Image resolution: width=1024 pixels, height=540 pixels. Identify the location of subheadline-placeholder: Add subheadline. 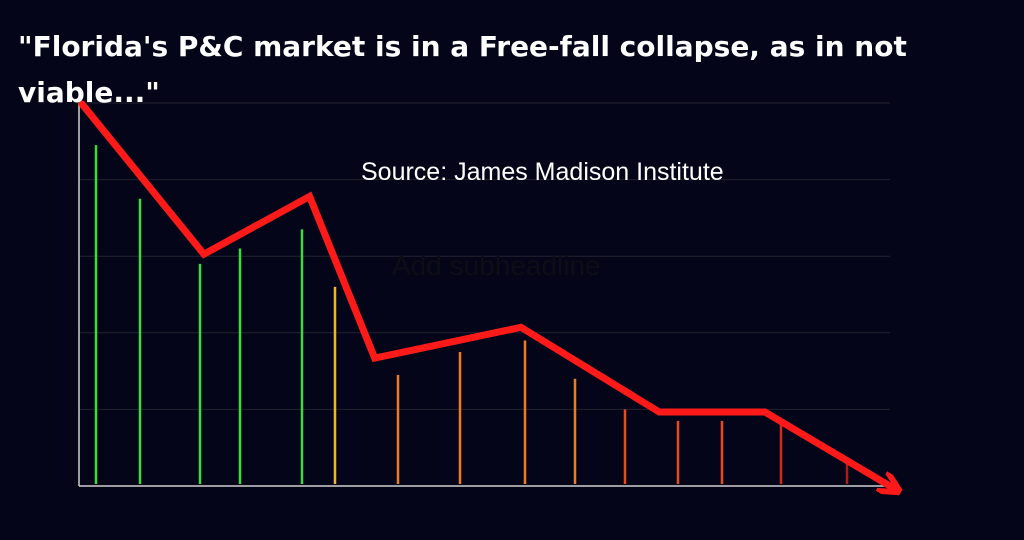
(496, 265).